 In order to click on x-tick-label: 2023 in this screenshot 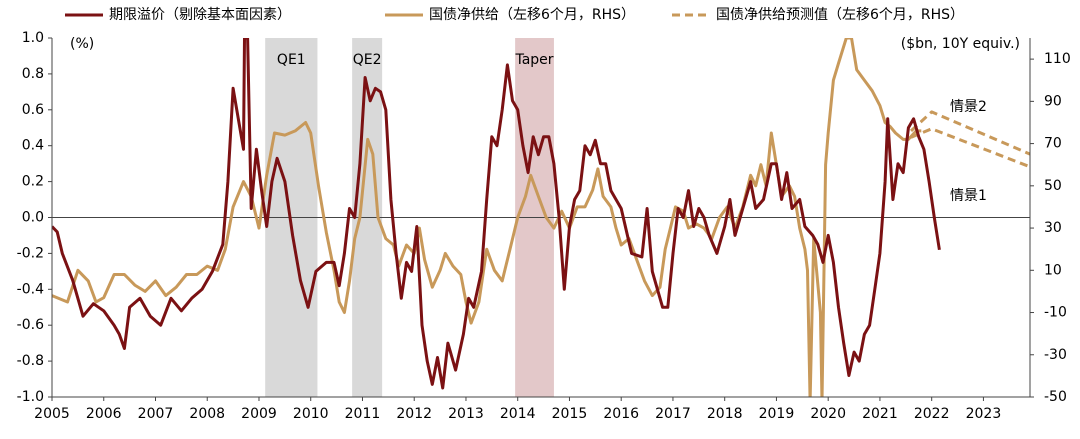, I will do `click(984, 414)`.